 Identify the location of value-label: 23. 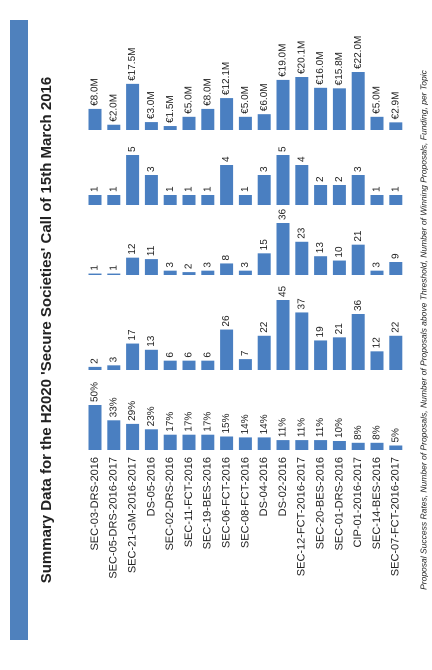
(301, 233).